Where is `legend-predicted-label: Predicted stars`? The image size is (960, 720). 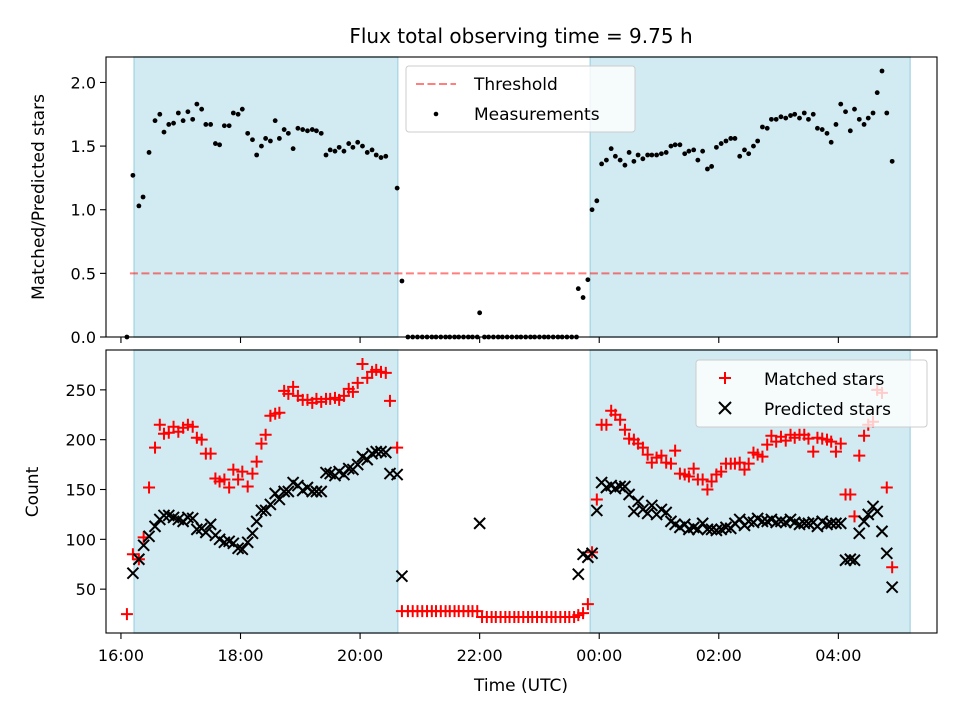 legend-predicted-label: Predicted stars is located at coordinates (827, 410).